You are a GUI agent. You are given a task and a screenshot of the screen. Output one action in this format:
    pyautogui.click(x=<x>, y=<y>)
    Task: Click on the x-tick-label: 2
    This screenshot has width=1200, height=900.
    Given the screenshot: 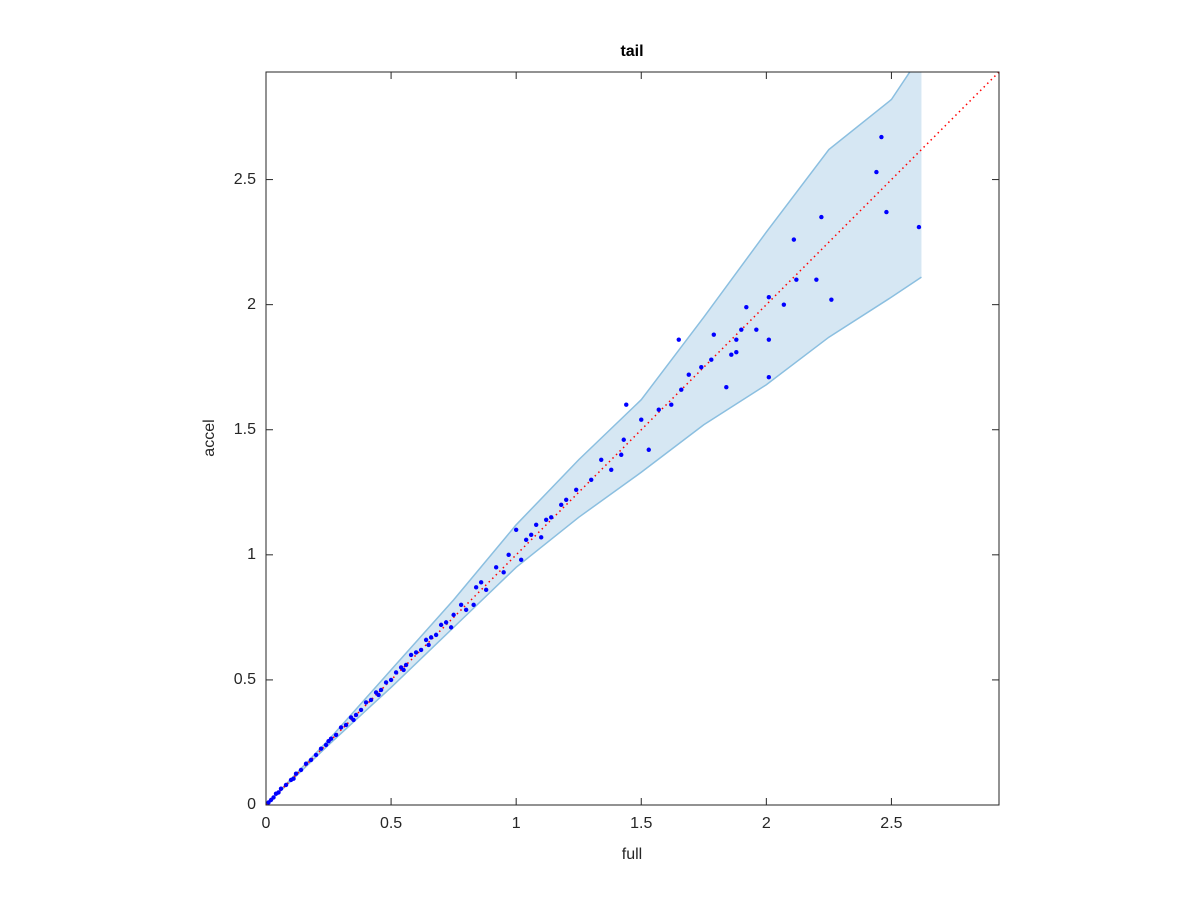 What is the action you would take?
    pyautogui.click(x=766, y=823)
    